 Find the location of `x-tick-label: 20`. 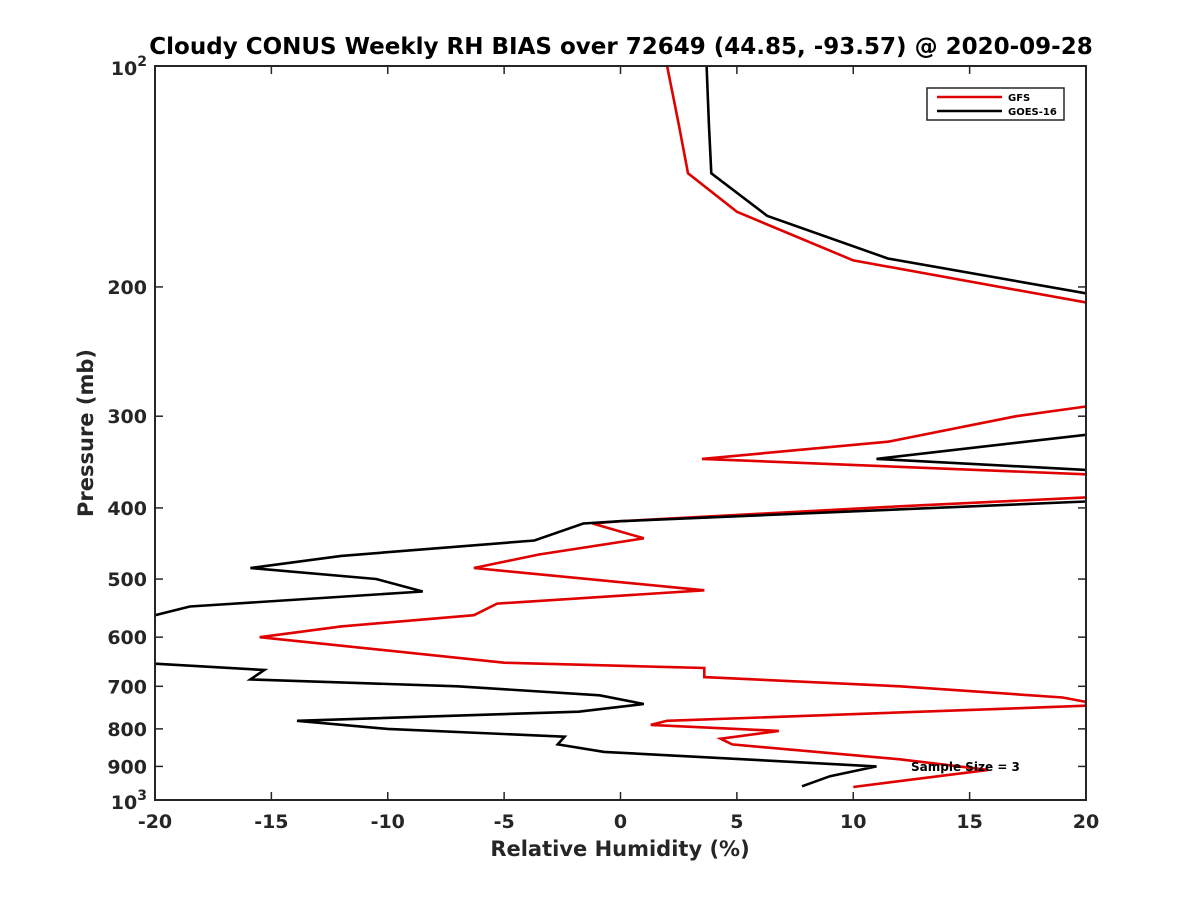

x-tick-label: 20 is located at coordinates (1086, 822).